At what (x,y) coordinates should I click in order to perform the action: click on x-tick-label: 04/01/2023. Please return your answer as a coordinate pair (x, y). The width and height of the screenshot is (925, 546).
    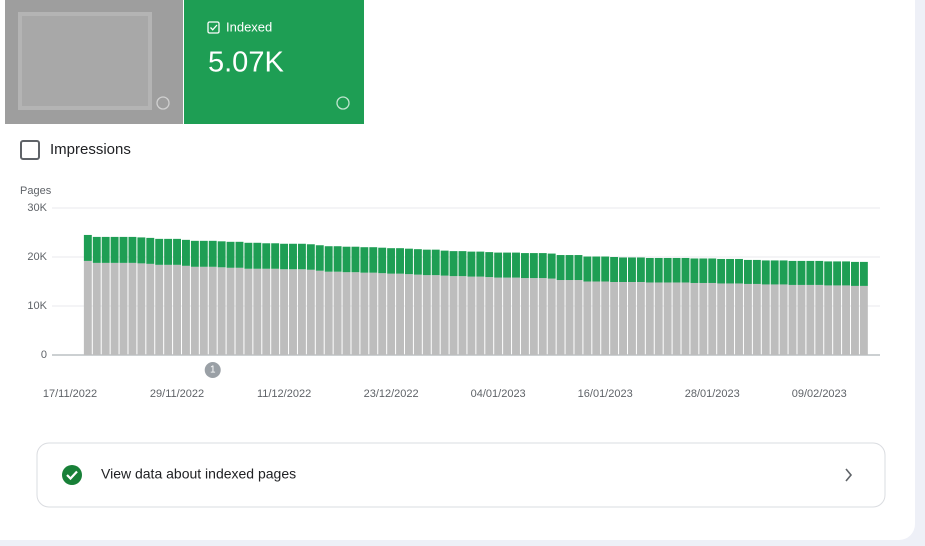
    Looking at the image, I should click on (498, 394).